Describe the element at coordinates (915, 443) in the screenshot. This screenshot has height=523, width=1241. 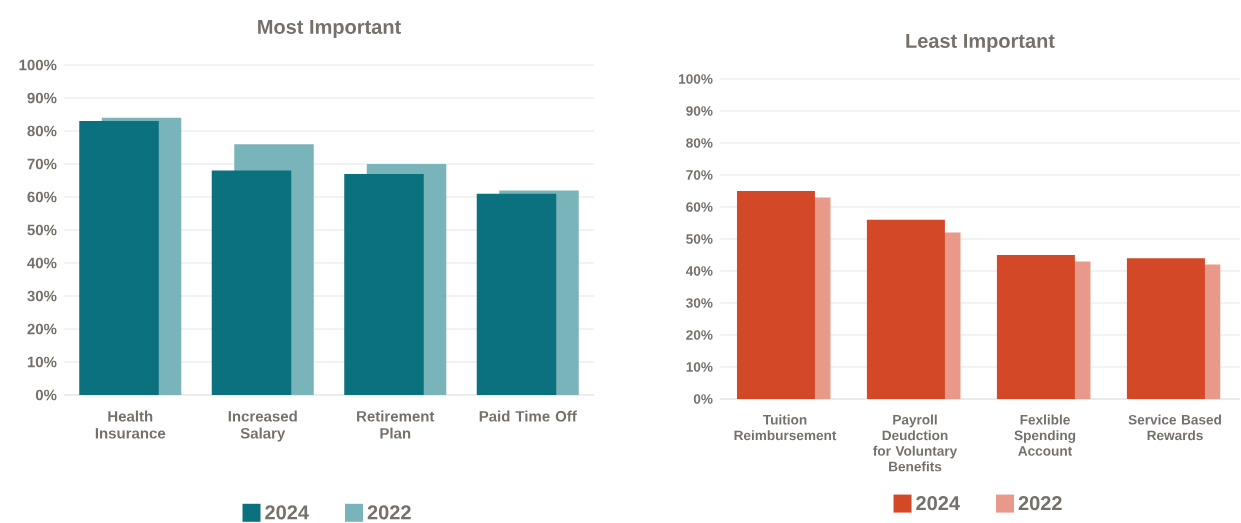
I see `x-tick-label: Payroll Deudction for Voluntary Benefits` at that location.